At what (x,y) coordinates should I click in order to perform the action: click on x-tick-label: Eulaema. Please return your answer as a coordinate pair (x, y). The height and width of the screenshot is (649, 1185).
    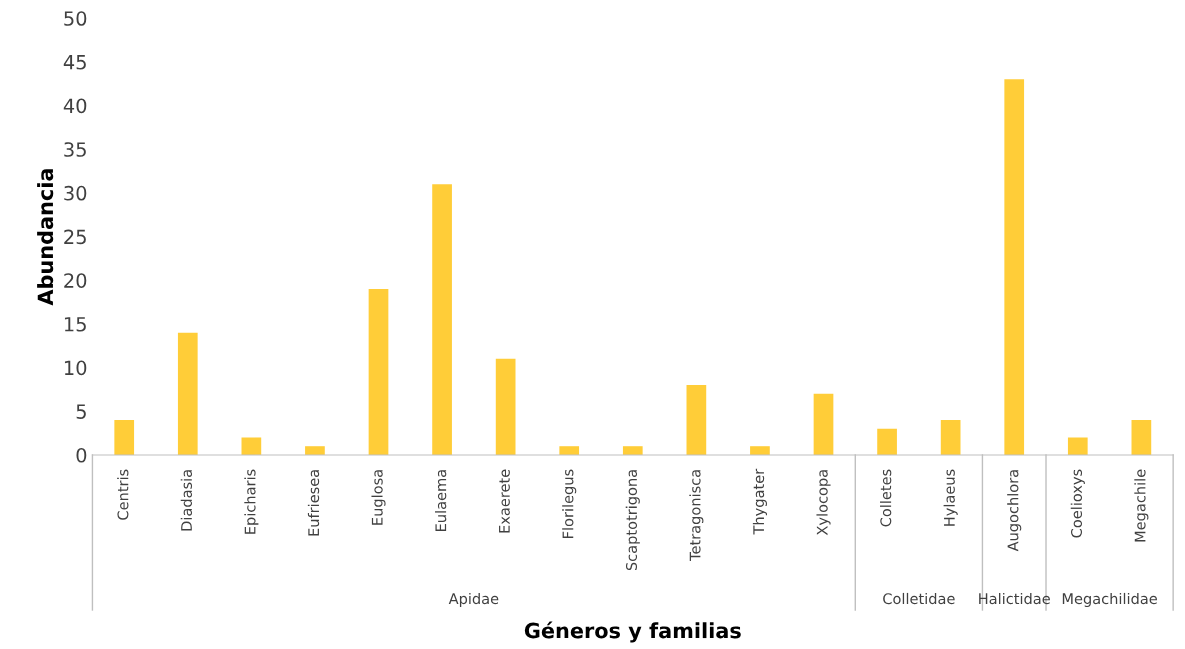
    Looking at the image, I should click on (441, 500).